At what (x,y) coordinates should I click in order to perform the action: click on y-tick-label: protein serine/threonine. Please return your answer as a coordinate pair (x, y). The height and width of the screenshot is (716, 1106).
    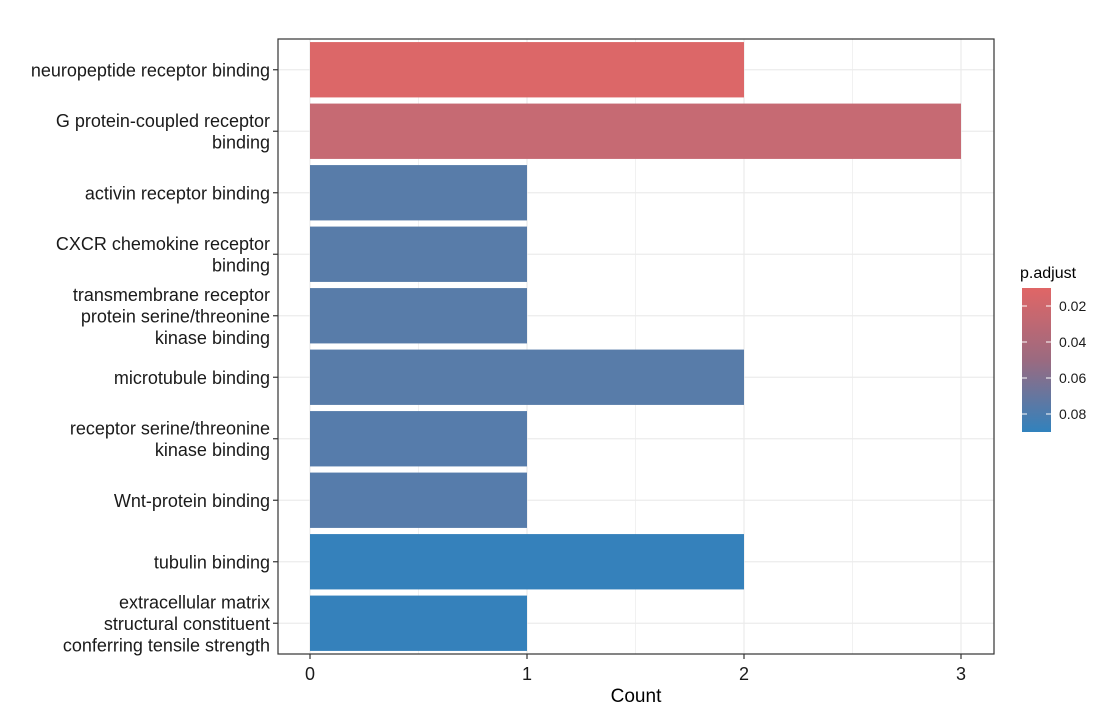
    Looking at the image, I should click on (175, 316).